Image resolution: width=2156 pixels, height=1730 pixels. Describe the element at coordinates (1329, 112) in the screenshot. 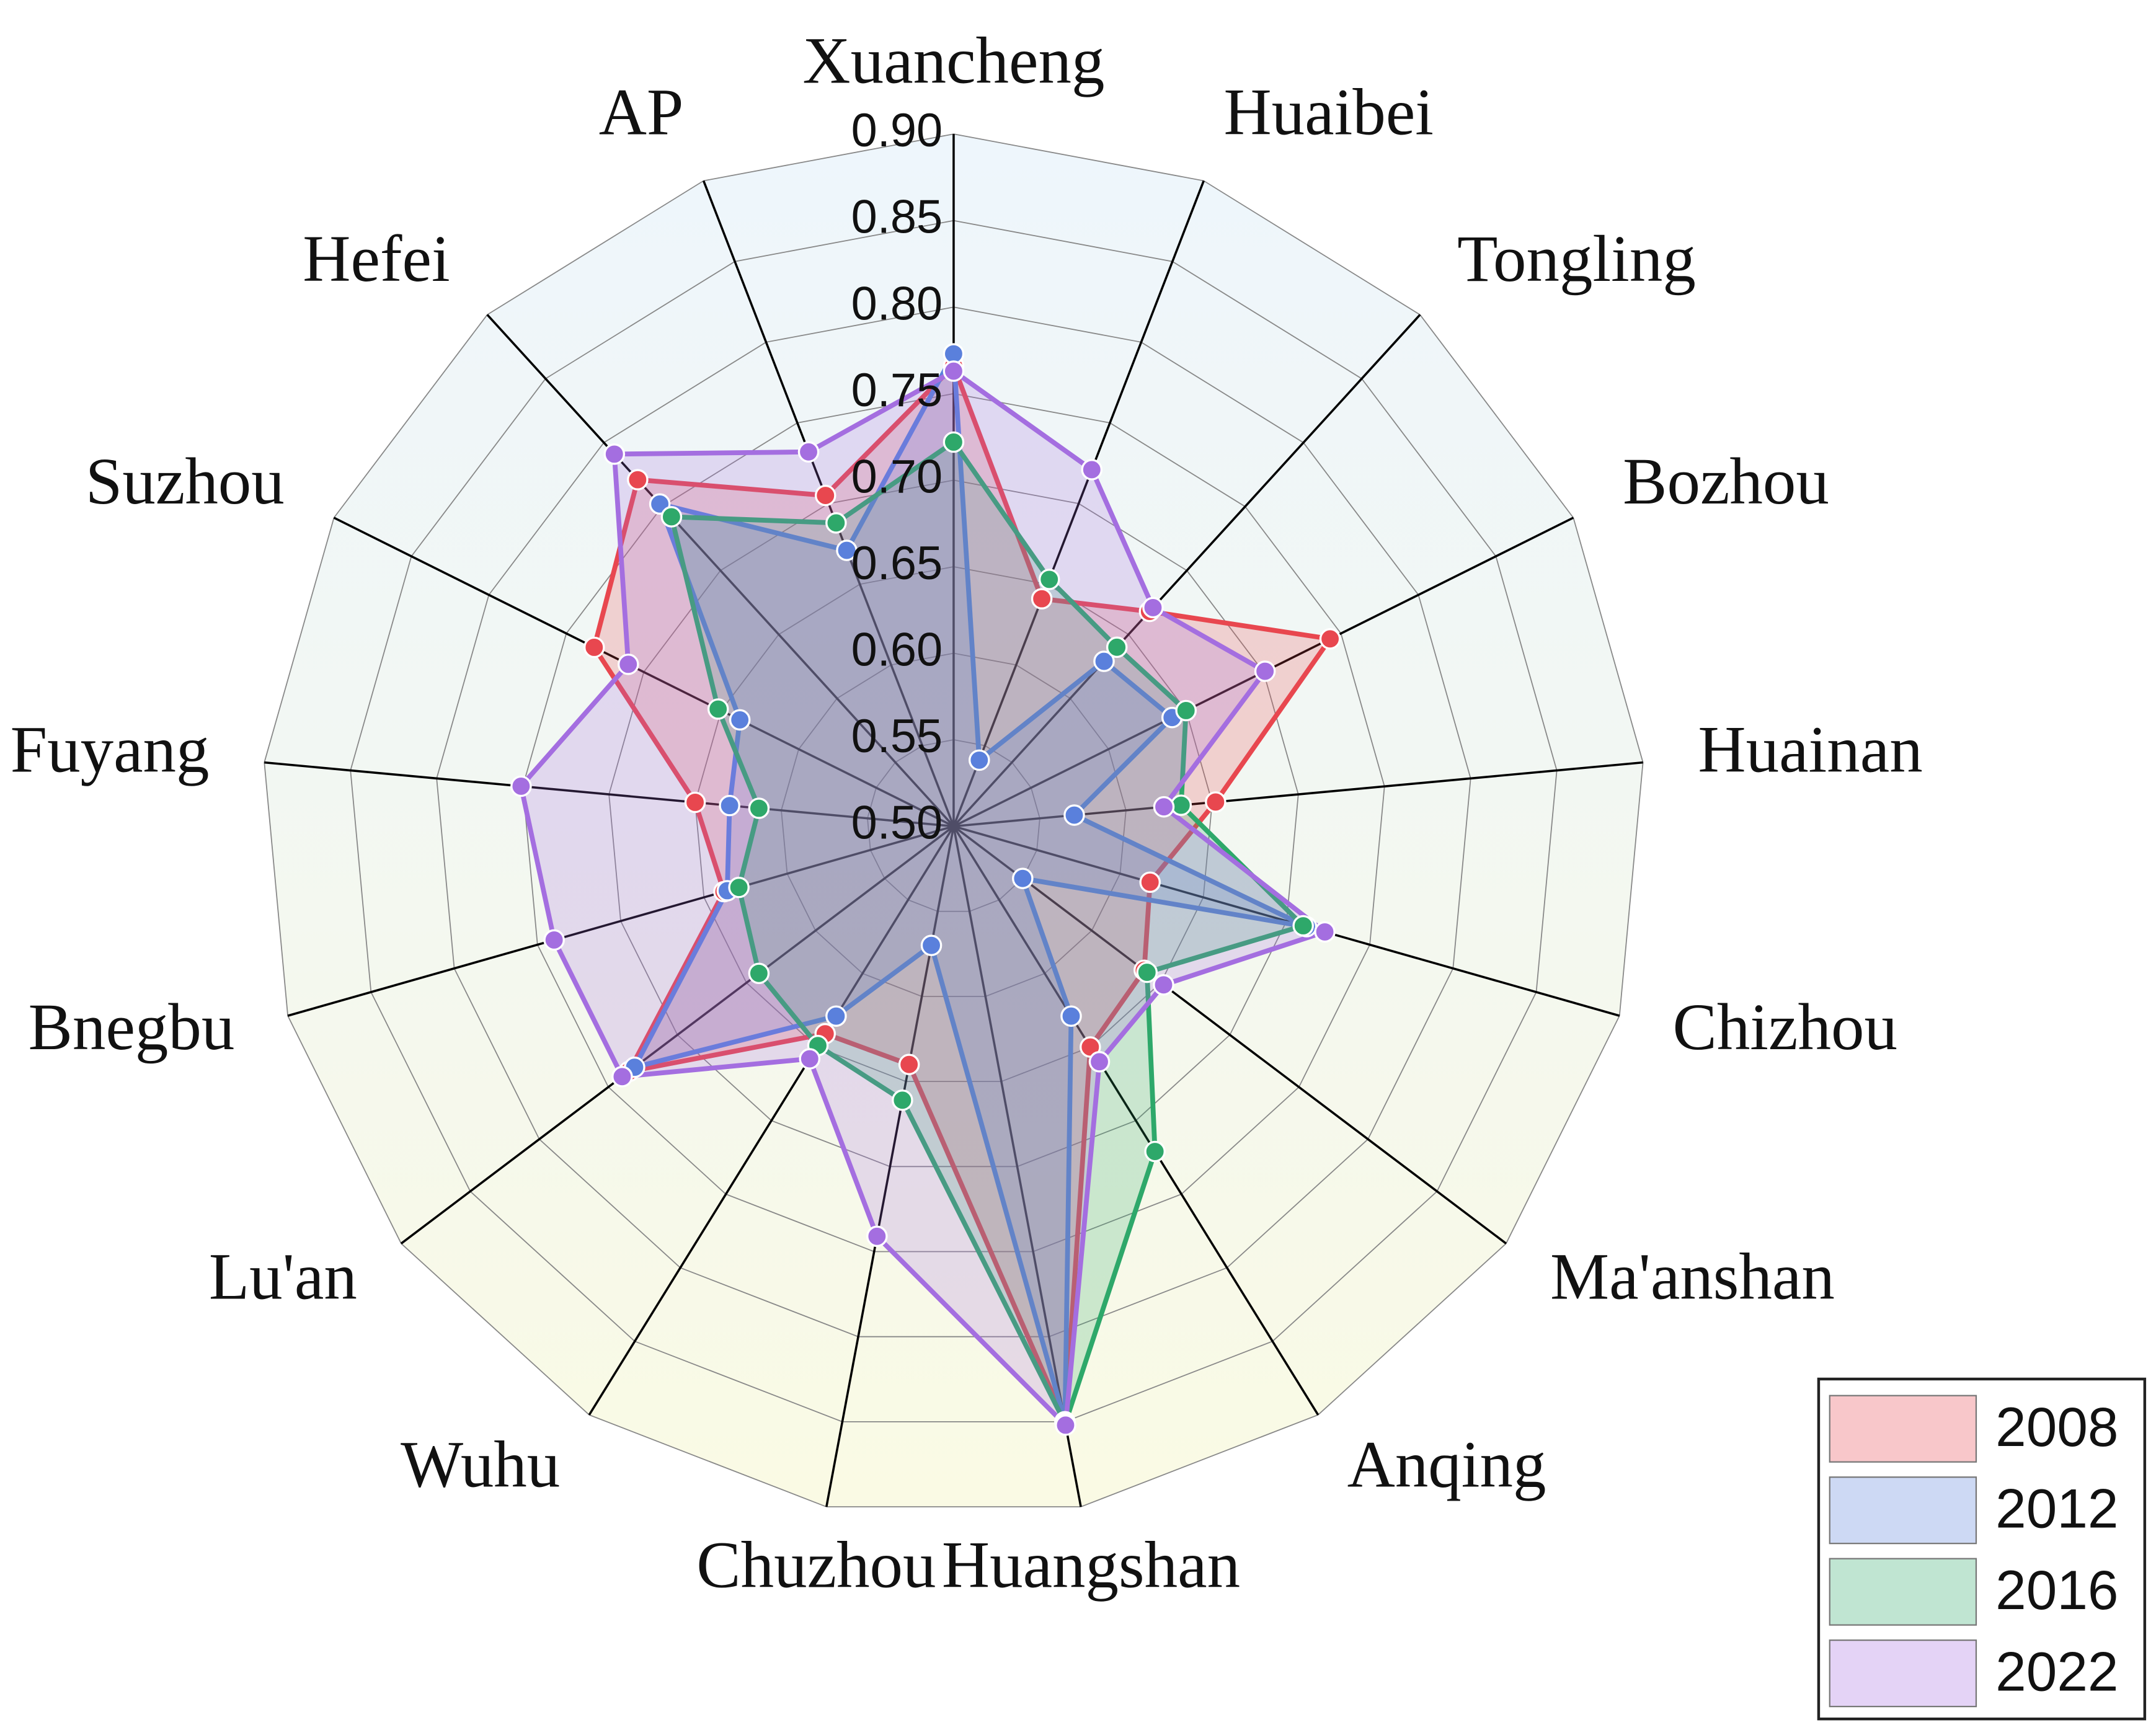

I see `category-label: Huaibei` at that location.